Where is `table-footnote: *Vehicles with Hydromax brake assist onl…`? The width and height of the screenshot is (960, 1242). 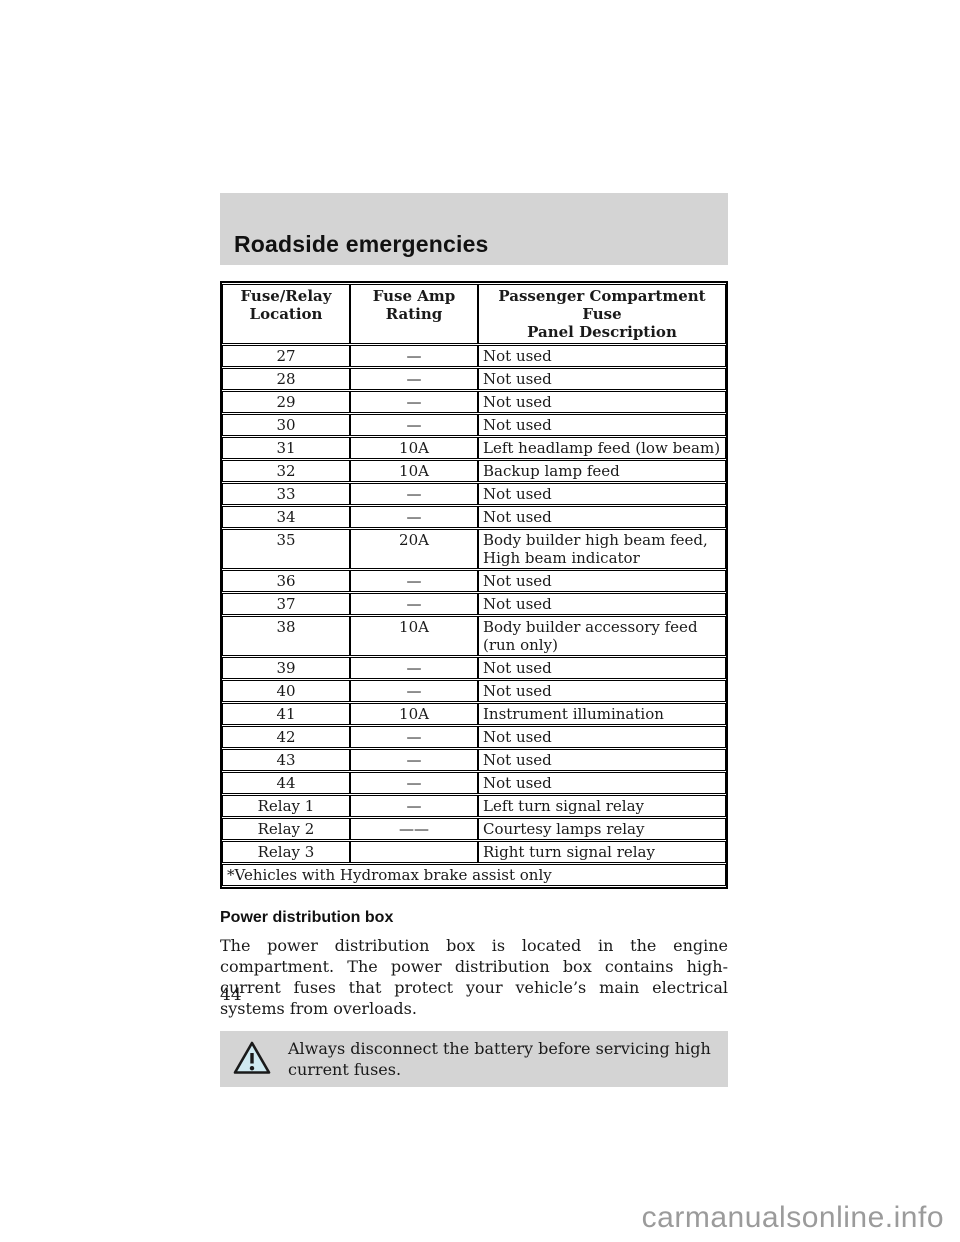
table-footnote: *Vehicles with Hydromax brake assist onl… is located at coordinates (474, 875).